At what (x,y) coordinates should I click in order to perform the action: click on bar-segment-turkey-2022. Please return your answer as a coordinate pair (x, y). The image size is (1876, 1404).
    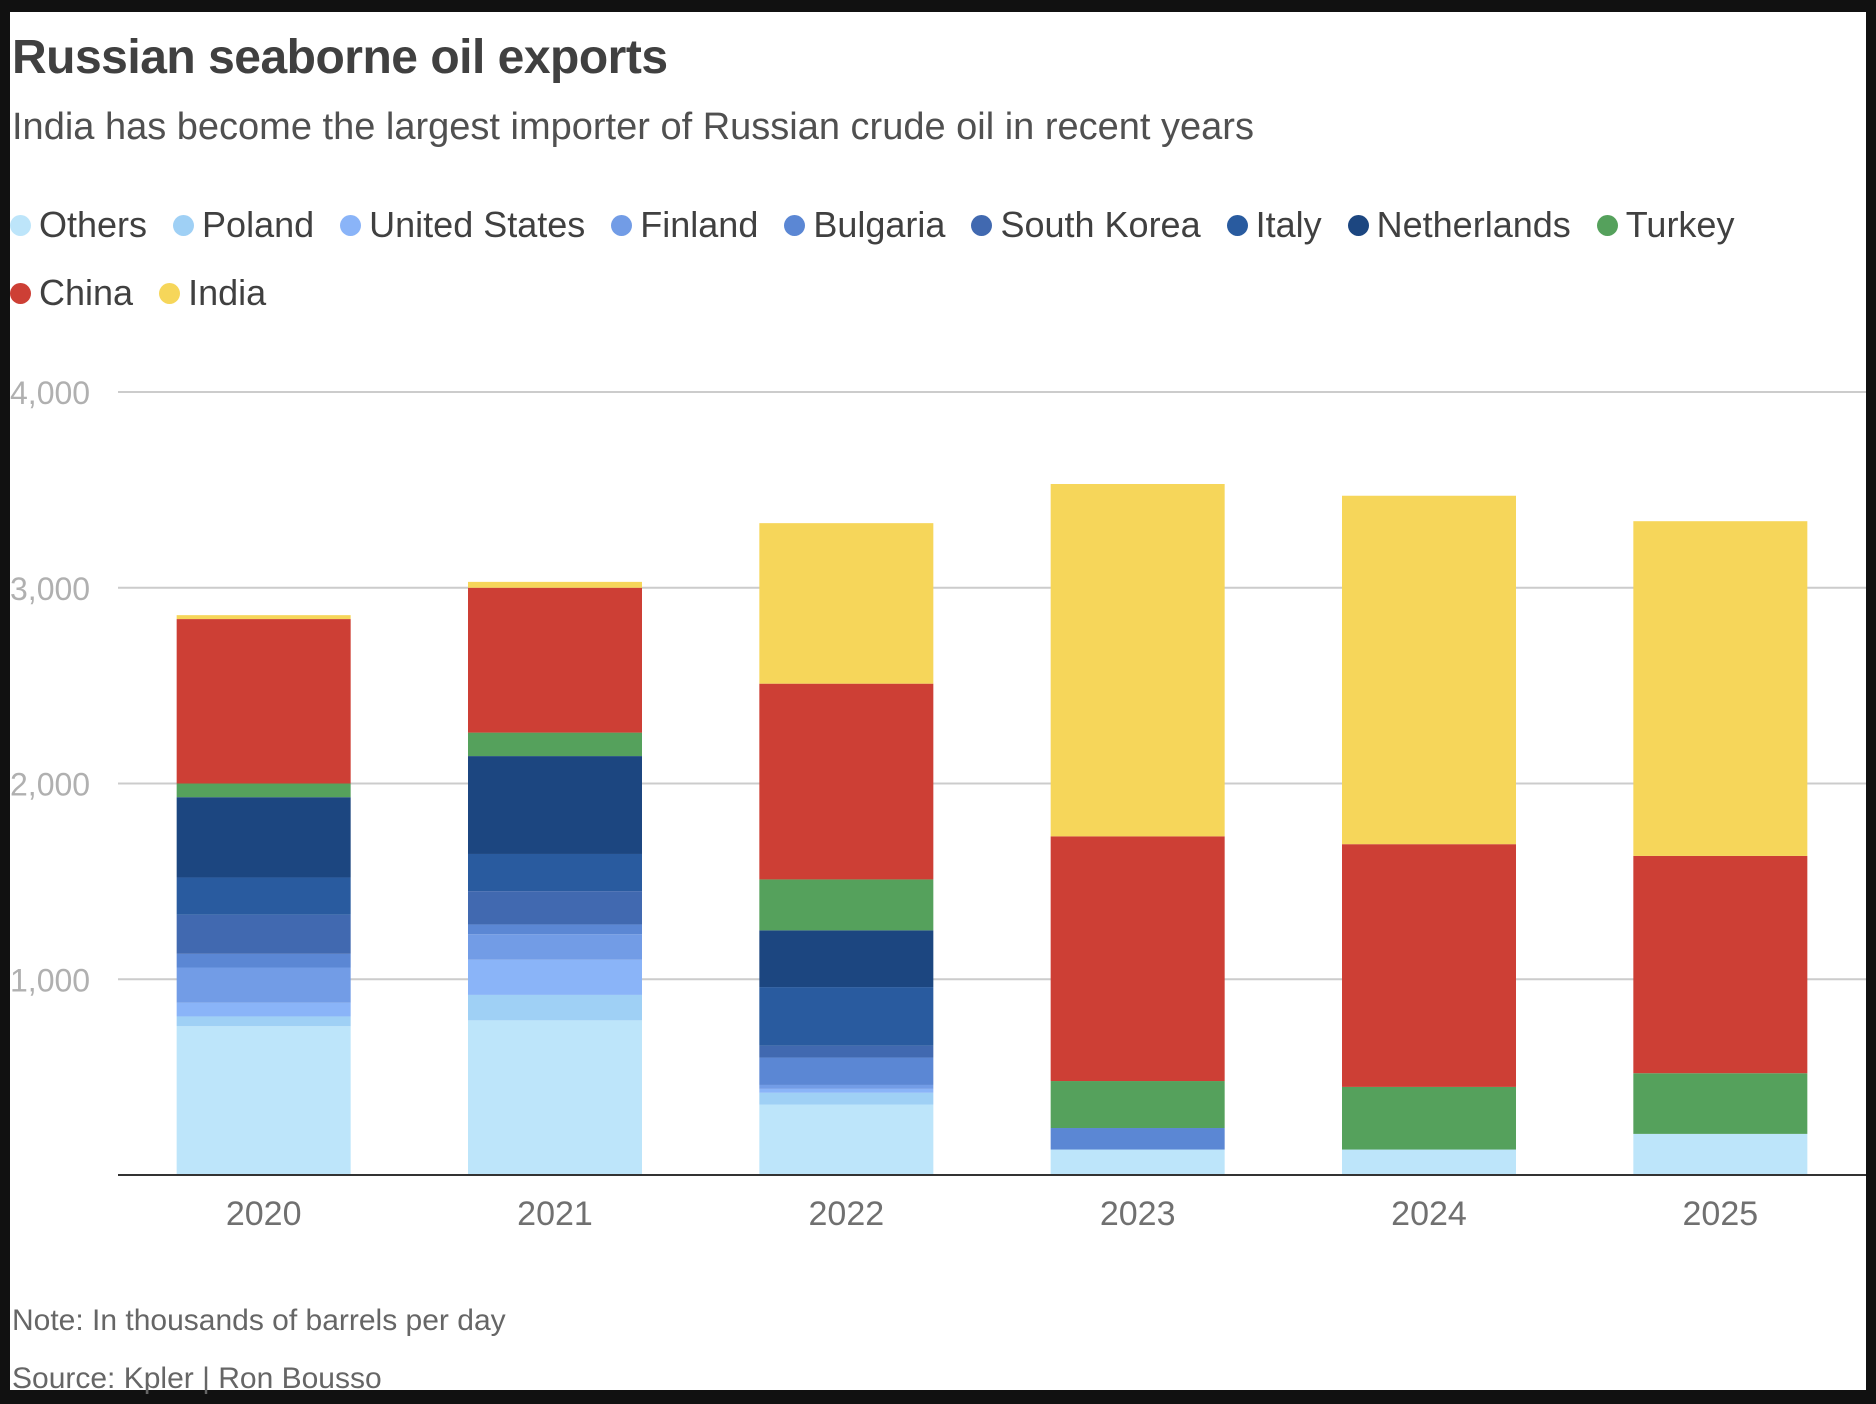
    Looking at the image, I should click on (846, 905).